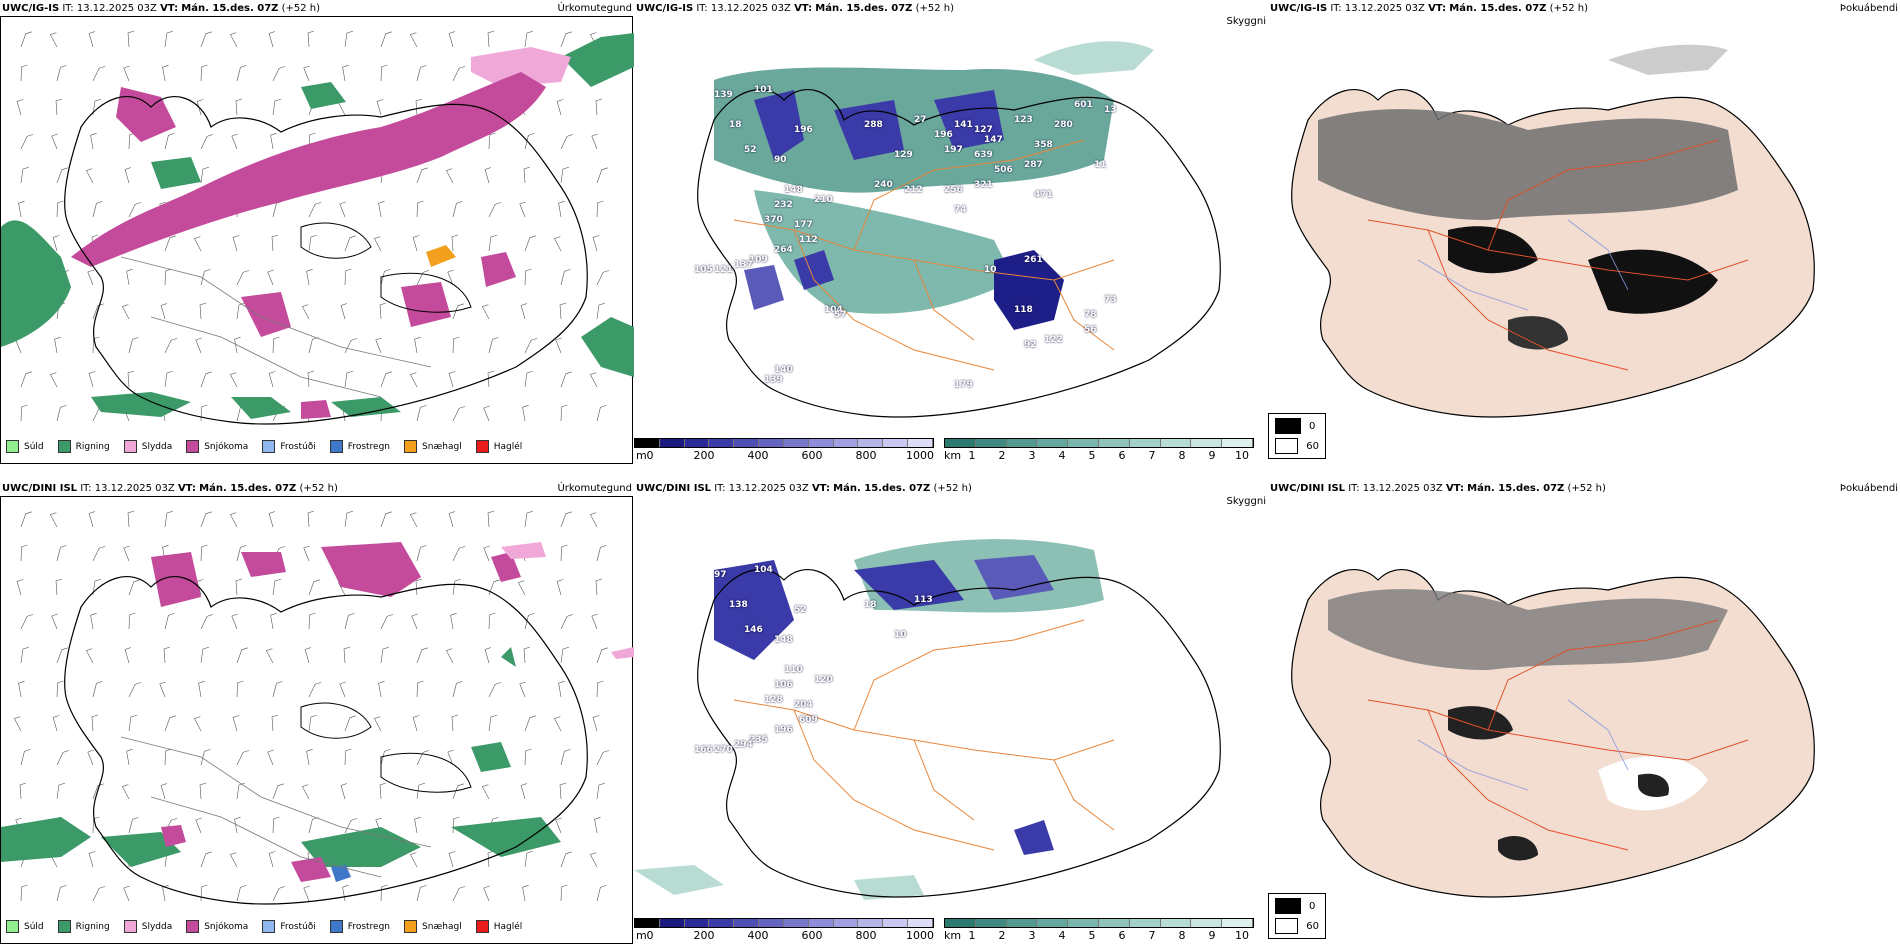 Image resolution: width=1900 pixels, height=950 pixels. I want to click on visibility-value-label: 240, so click(883, 185).